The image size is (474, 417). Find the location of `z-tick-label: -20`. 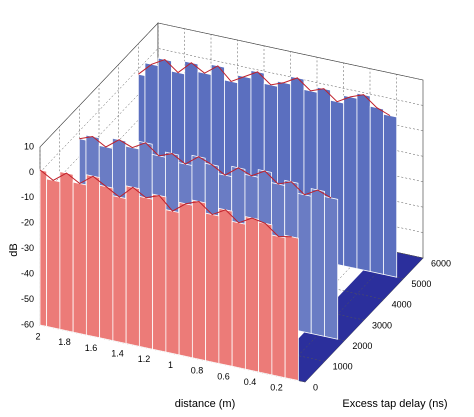

z-tick-label: -20 is located at coordinates (27, 223).